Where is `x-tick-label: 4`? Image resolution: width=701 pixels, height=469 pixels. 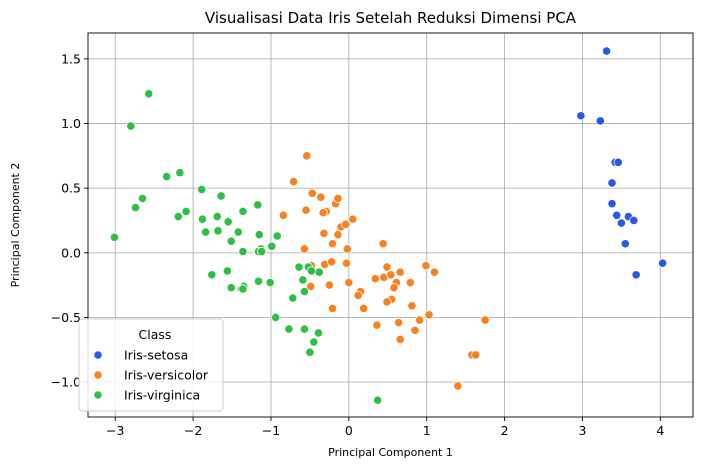 x-tick-label: 4 is located at coordinates (660, 430).